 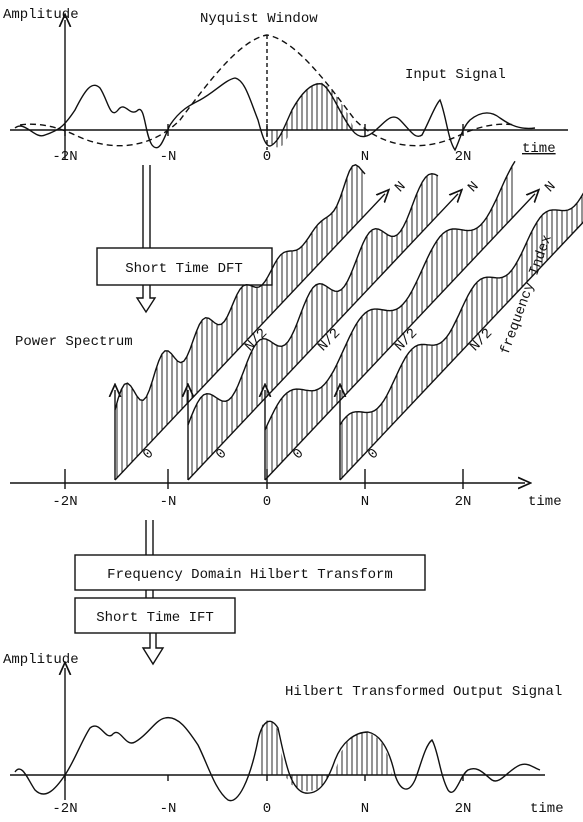 I want to click on ift-box, so click(x=155, y=615).